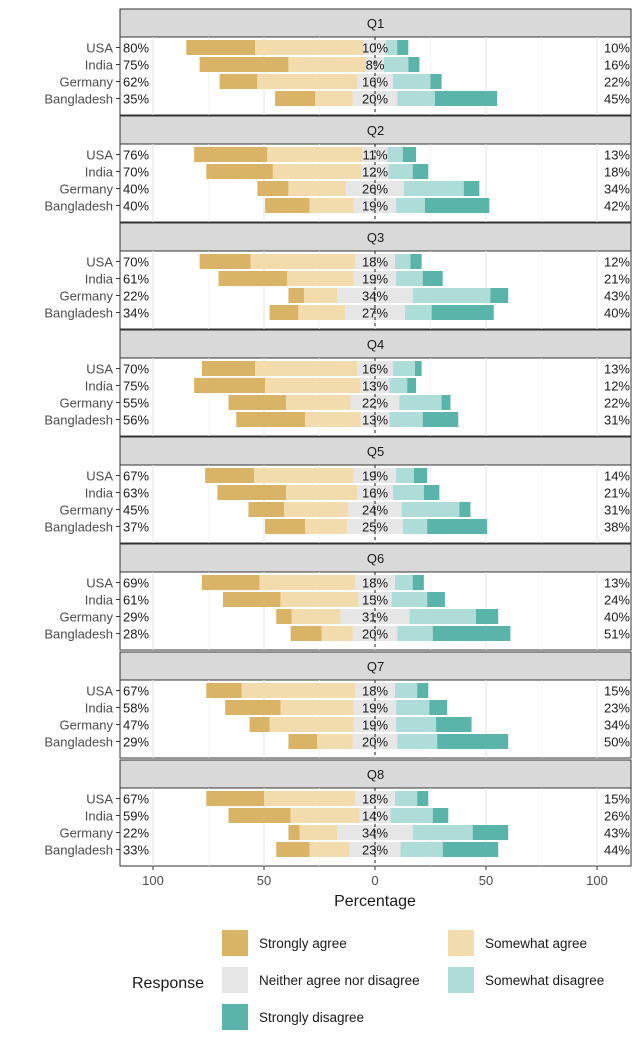 The width and height of the screenshot is (641, 1049). What do you see at coordinates (617, 65) in the screenshot?
I see `disagree-percent-label: 16%` at bounding box center [617, 65].